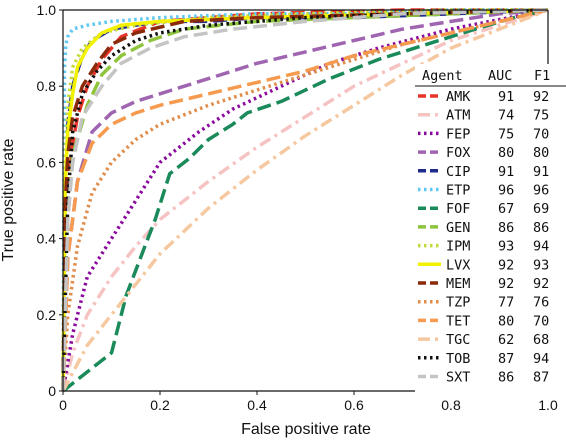  Describe the element at coordinates (458, 153) in the screenshot. I see `legend-name-fox: FOX` at that location.